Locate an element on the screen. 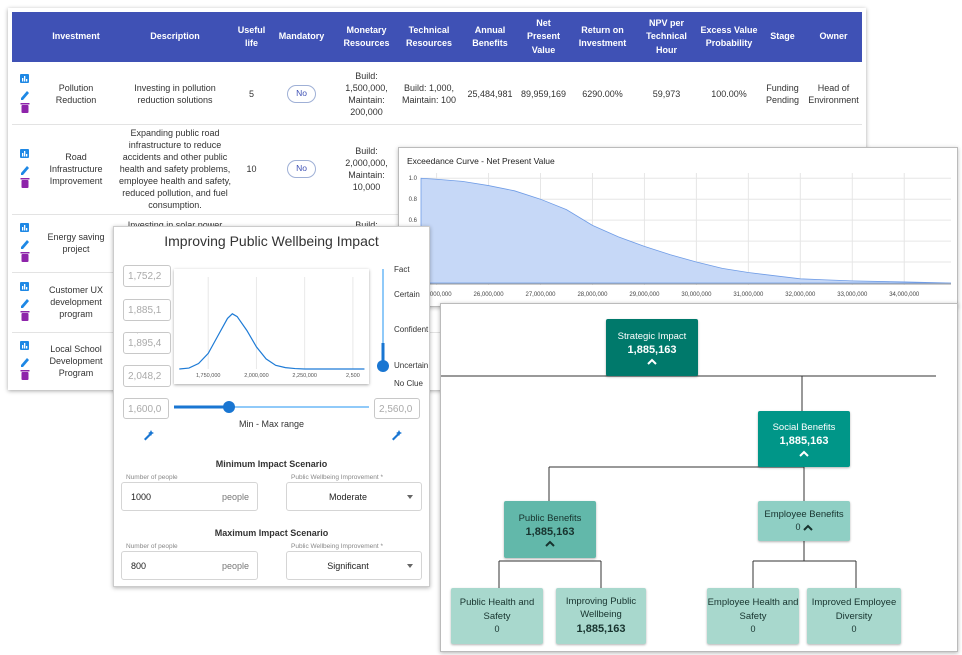 Image resolution: width=962 pixels, height=655 pixels. people-value: 1000 is located at coordinates (141, 497).